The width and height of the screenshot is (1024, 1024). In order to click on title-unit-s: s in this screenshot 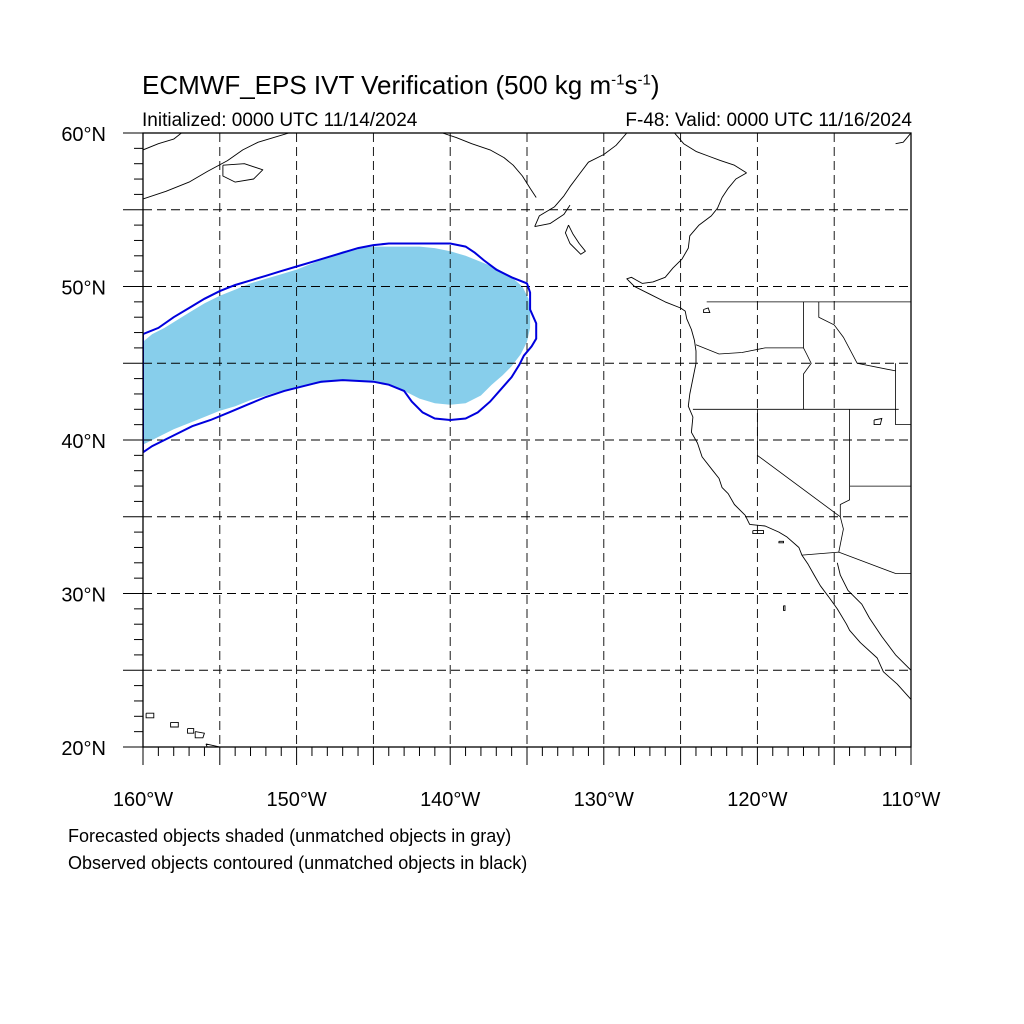, I will do `click(631, 85)`.